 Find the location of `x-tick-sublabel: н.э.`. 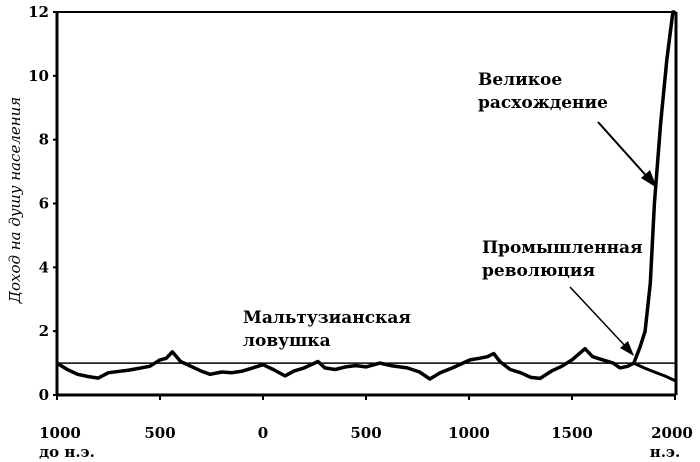

x-tick-sublabel: н.э. is located at coordinates (665, 452).